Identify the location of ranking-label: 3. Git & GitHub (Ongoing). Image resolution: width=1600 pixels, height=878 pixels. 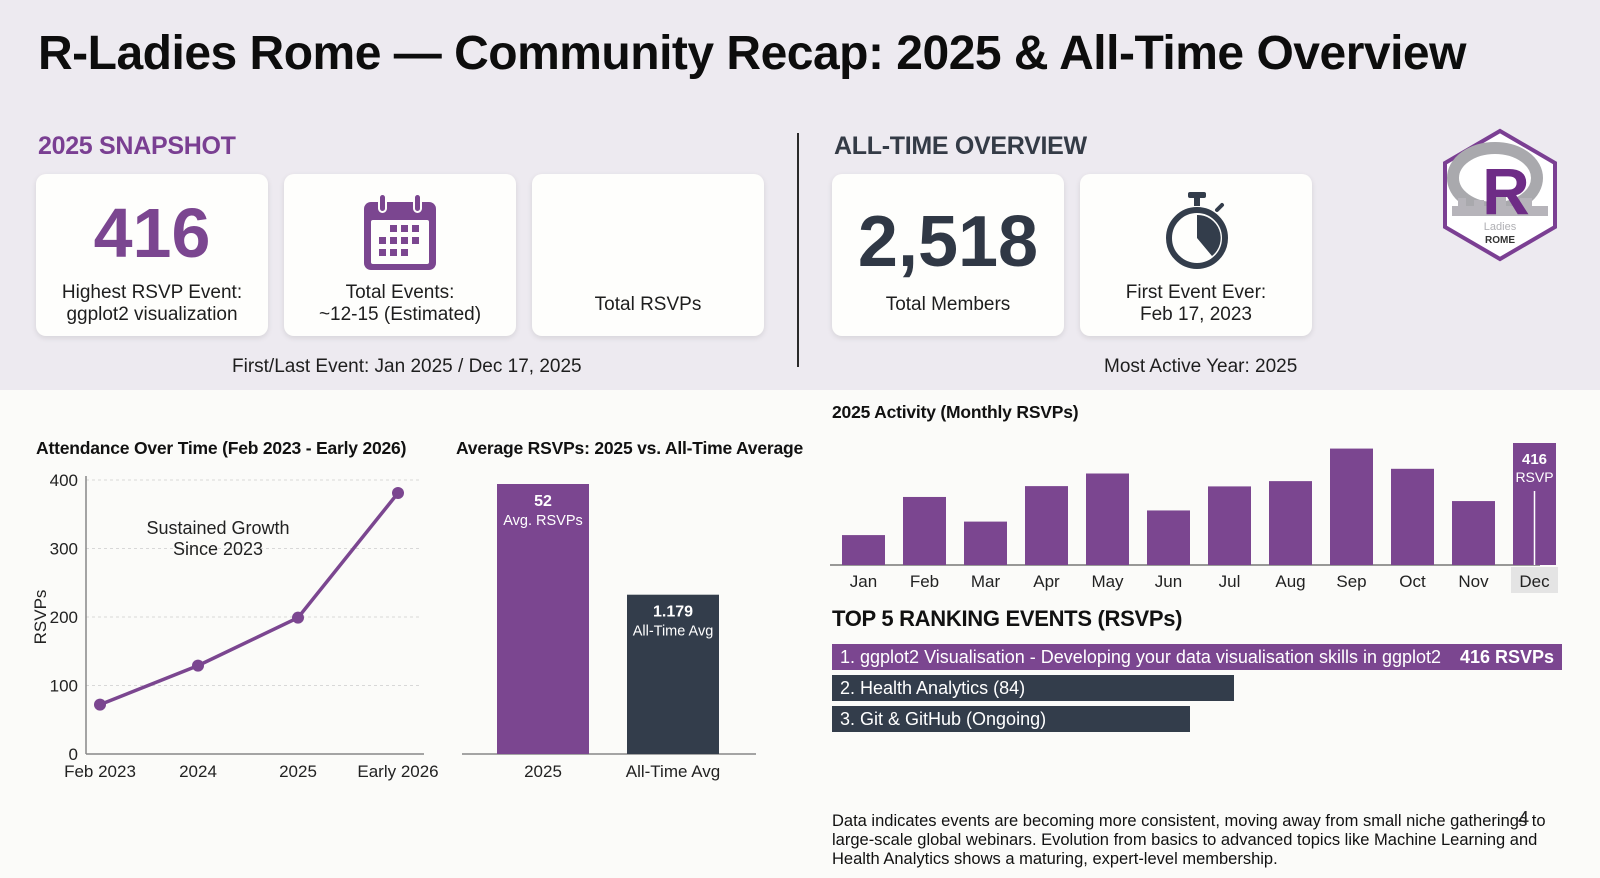
(943, 719).